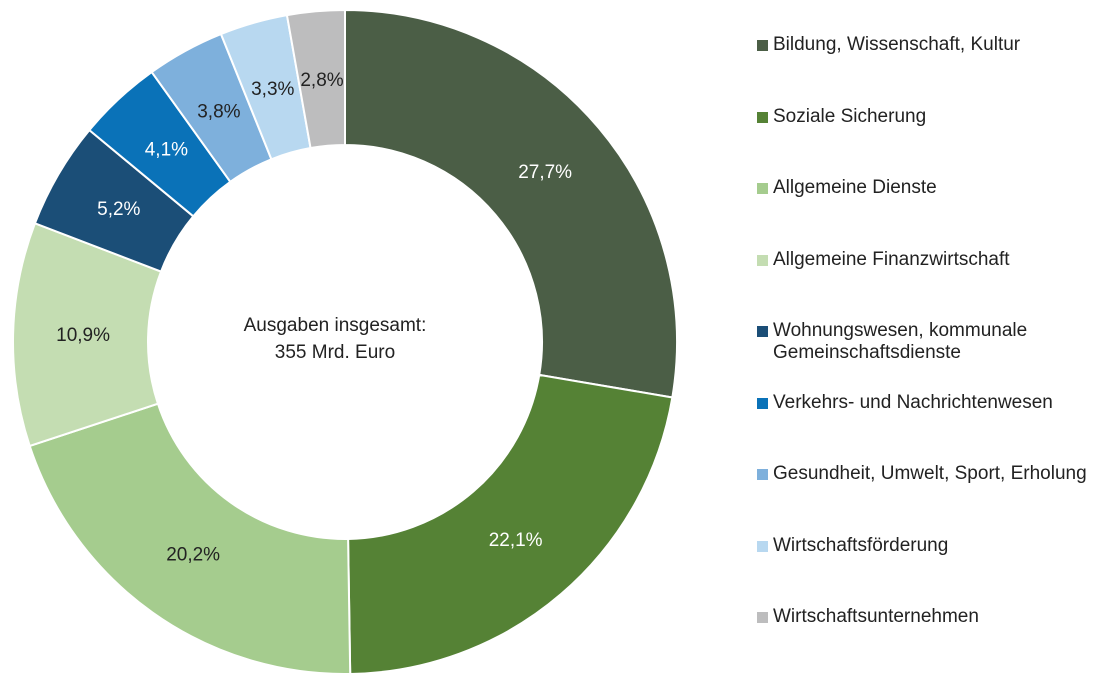 The width and height of the screenshot is (1110, 673). Describe the element at coordinates (83, 335) in the screenshot. I see `data-label: 10,9%` at that location.